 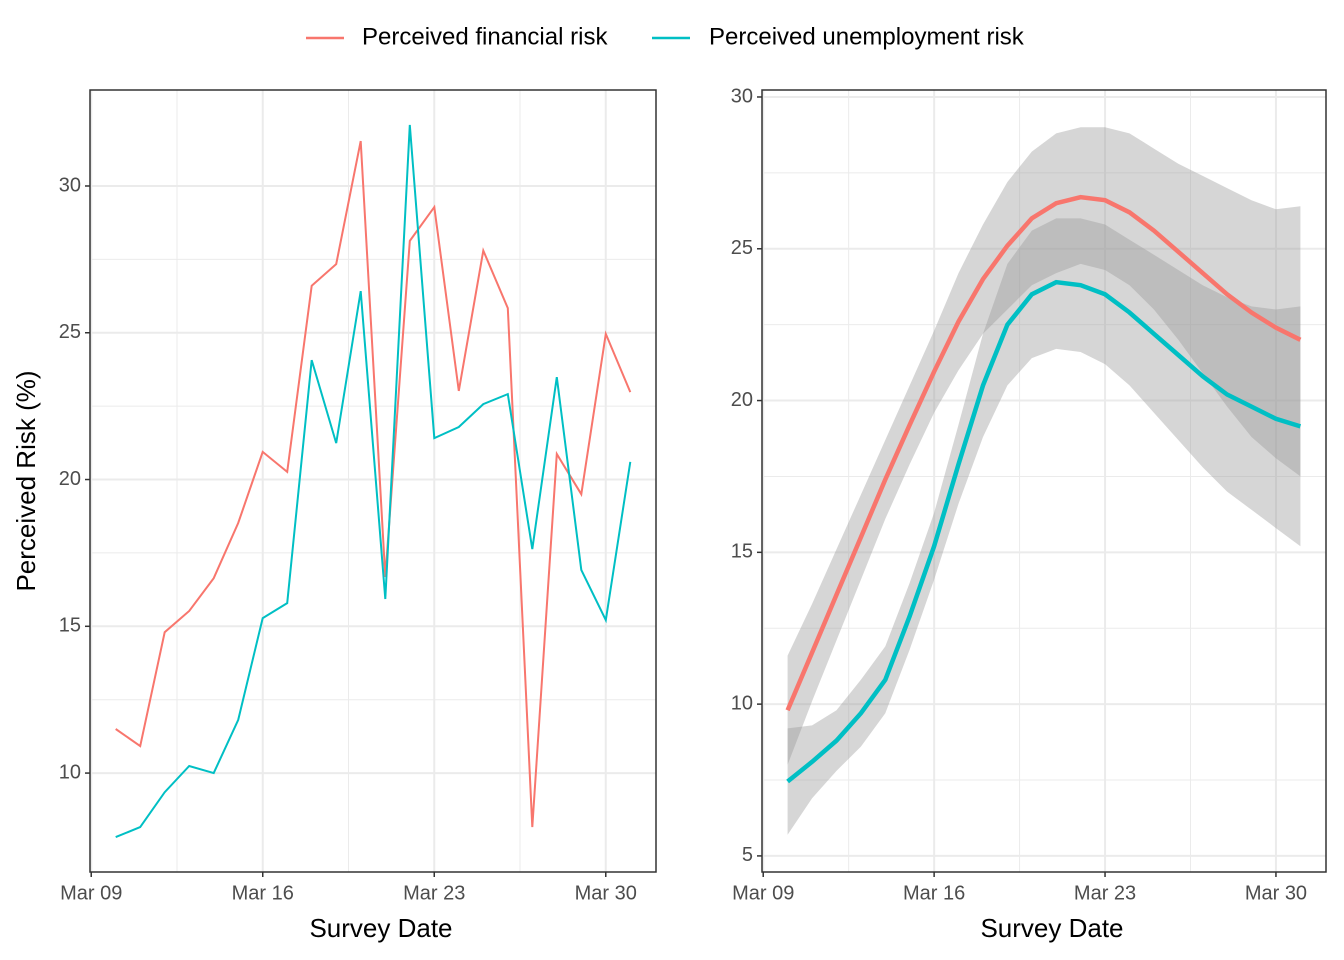 I want to click on y-tick-label: 5, so click(x=747, y=855).